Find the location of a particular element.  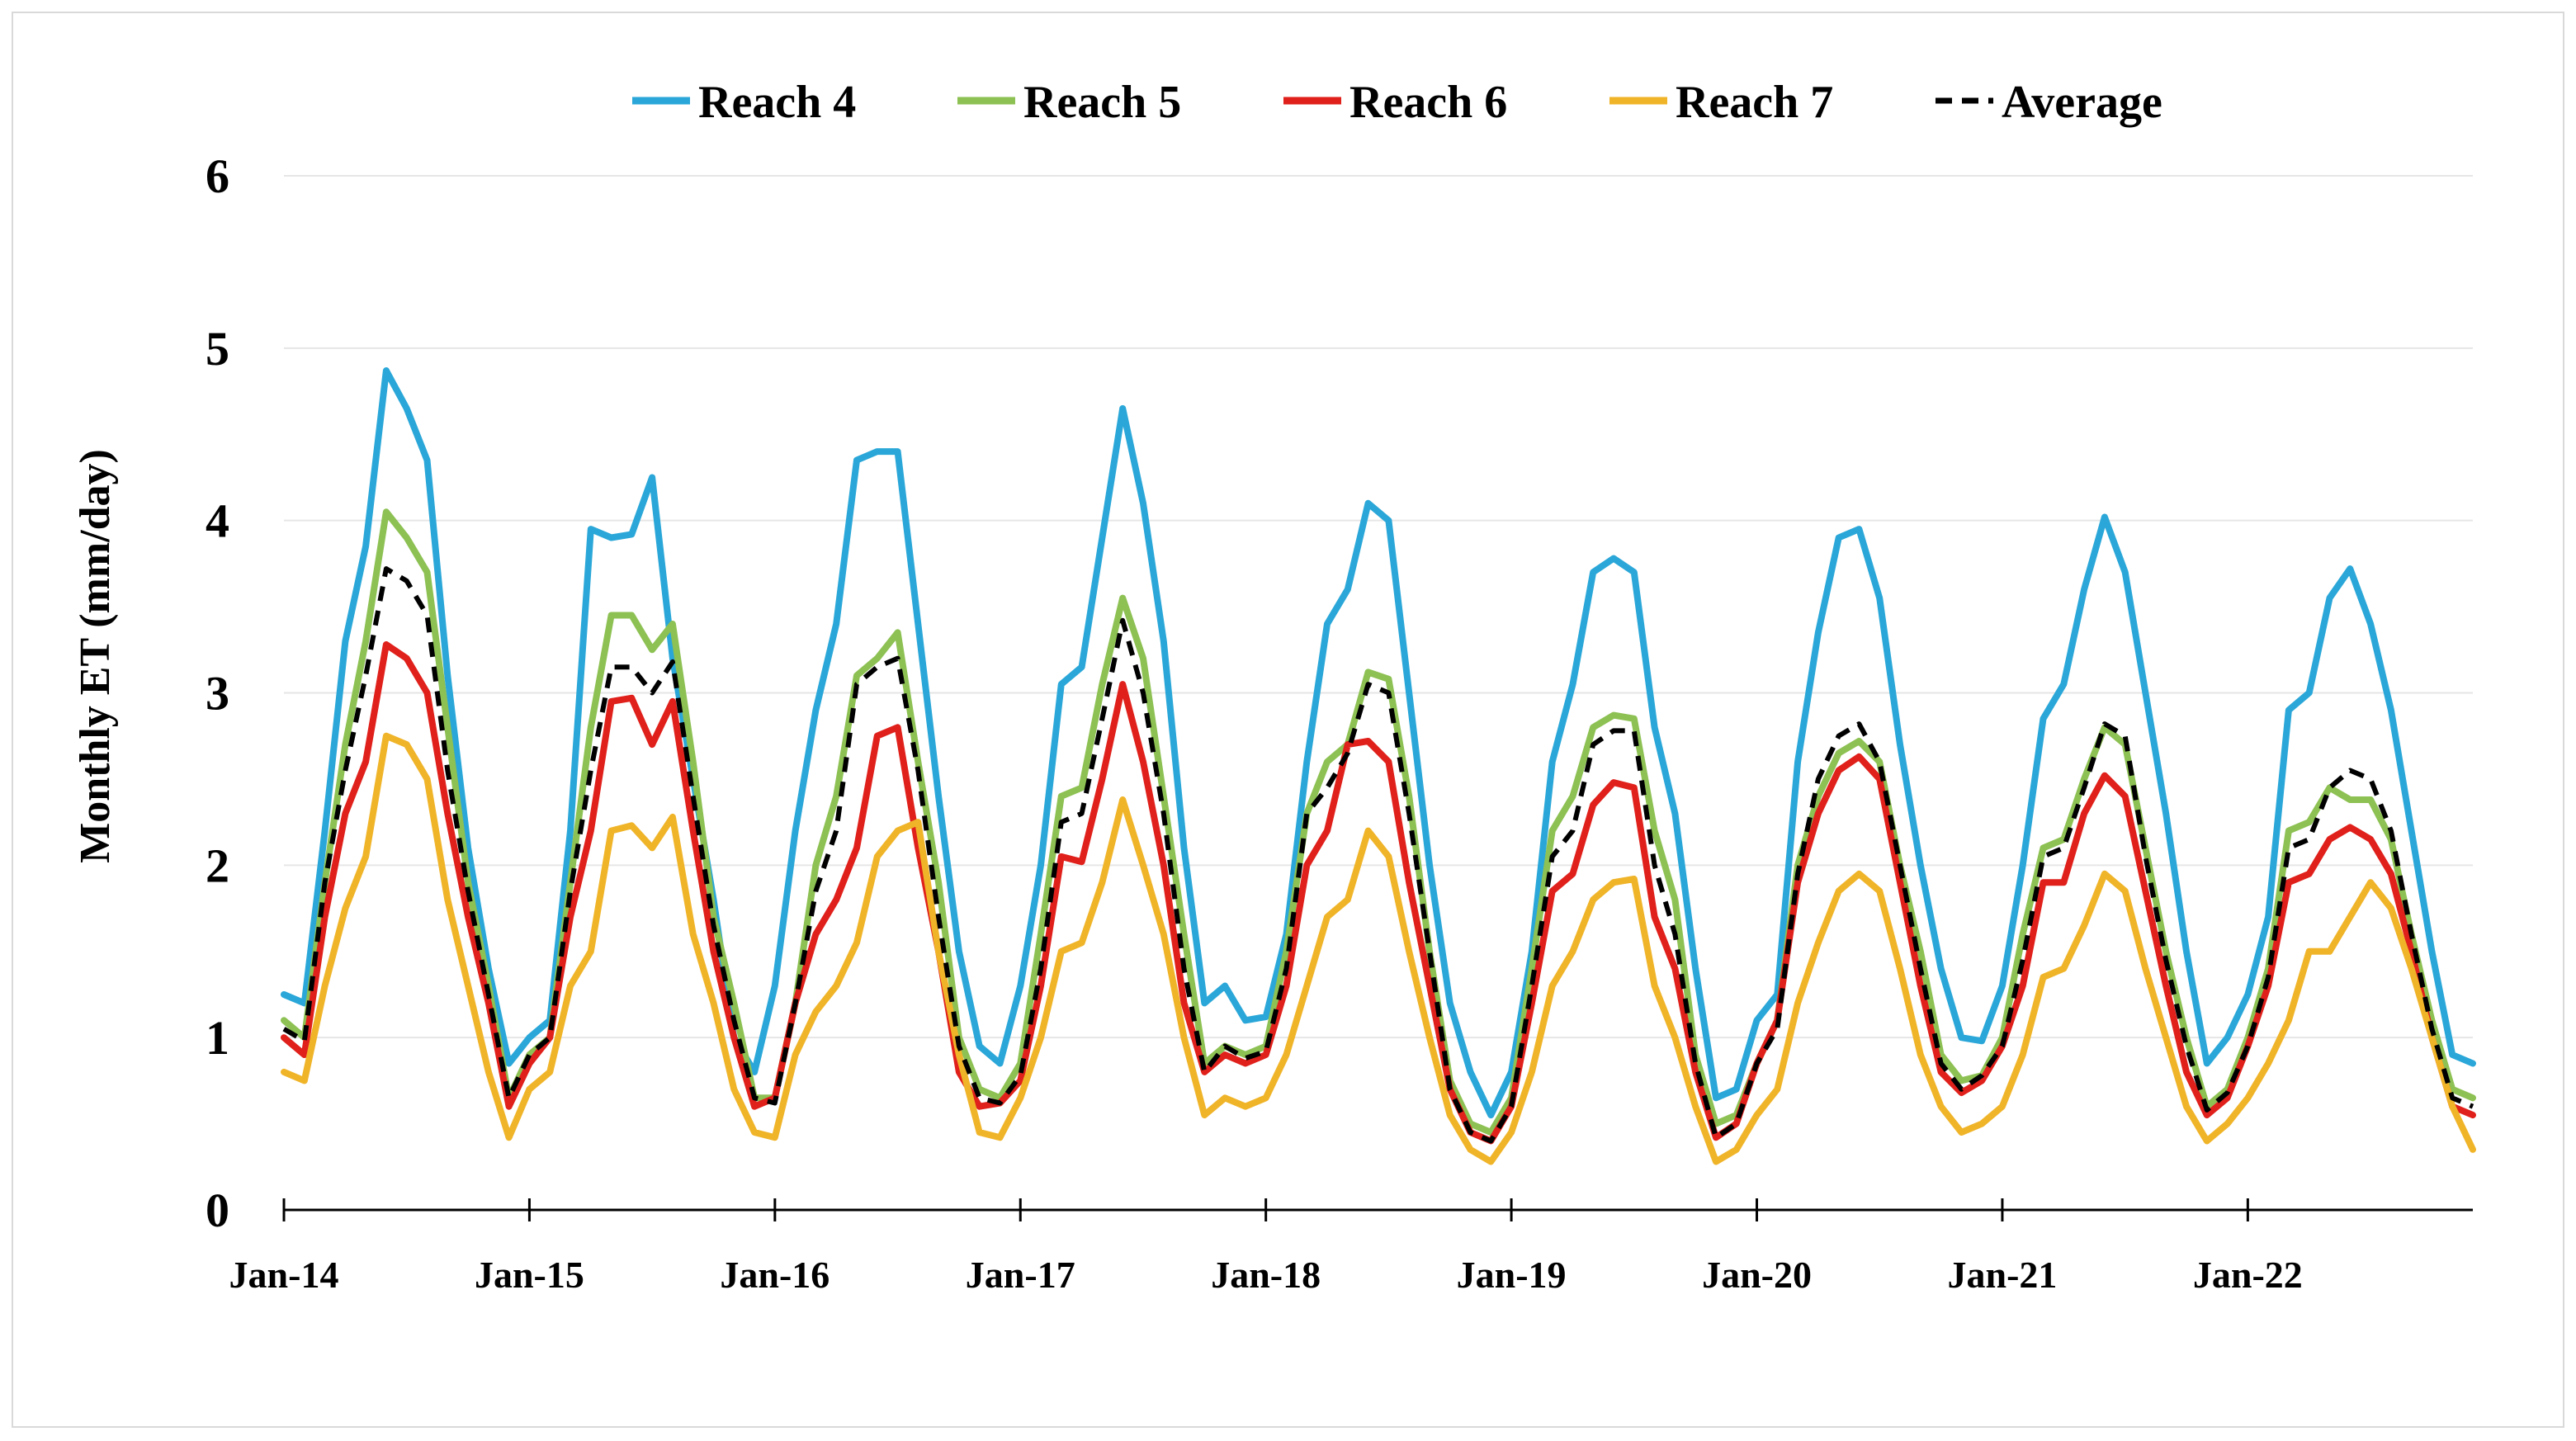

legend: Reach 4 Reach 5 Reach 6 Reach 7 Average is located at coordinates (1397, 103).